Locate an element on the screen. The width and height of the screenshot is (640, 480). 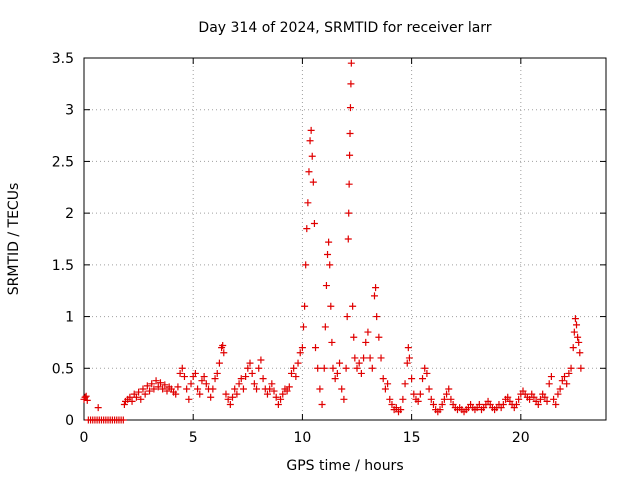
x-tick-label: 15 is located at coordinates (412, 438).